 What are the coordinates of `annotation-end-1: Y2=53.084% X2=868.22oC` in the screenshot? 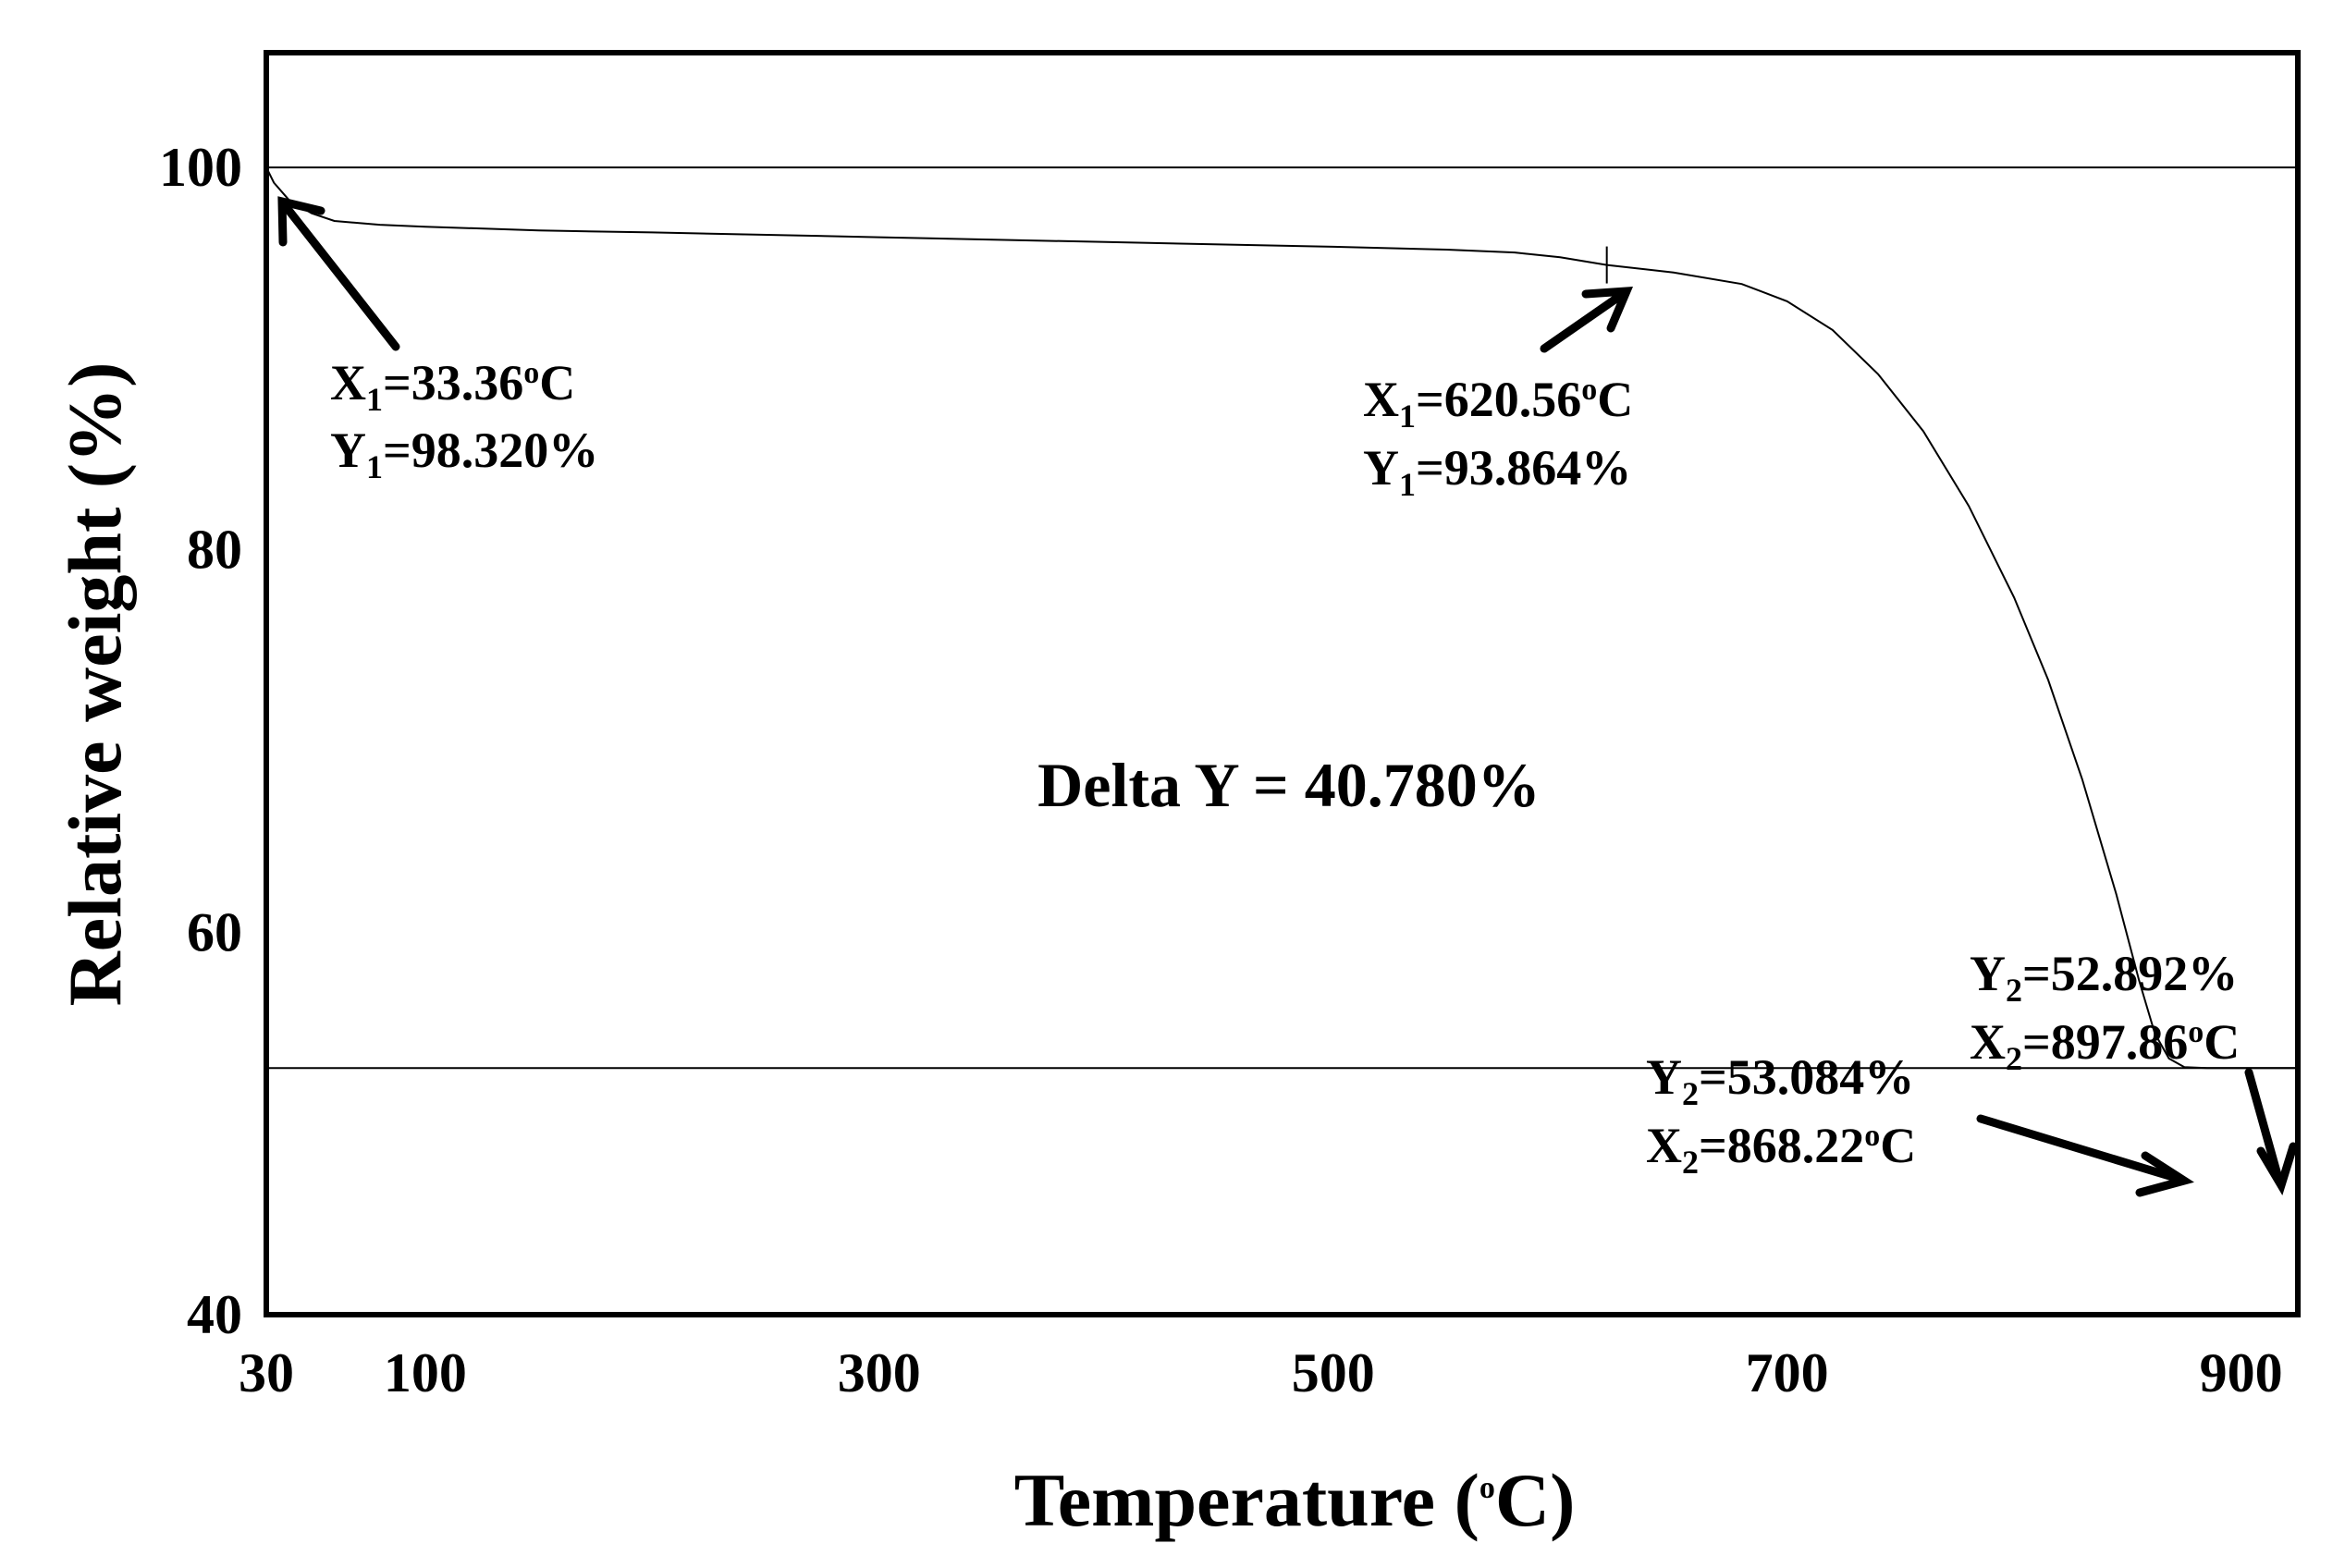 It's located at (1781, 1115).